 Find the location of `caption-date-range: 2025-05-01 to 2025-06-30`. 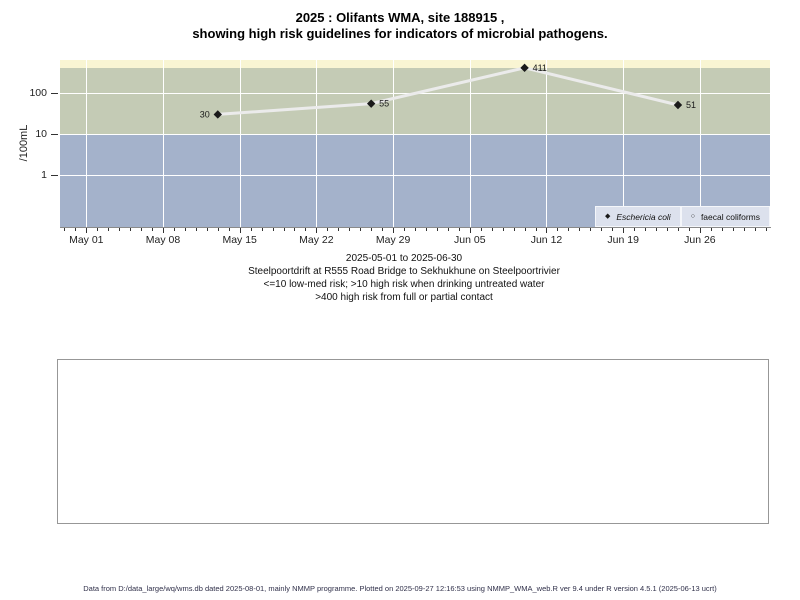

caption-date-range: 2025-05-01 to 2025-06-30 is located at coordinates (404, 258).